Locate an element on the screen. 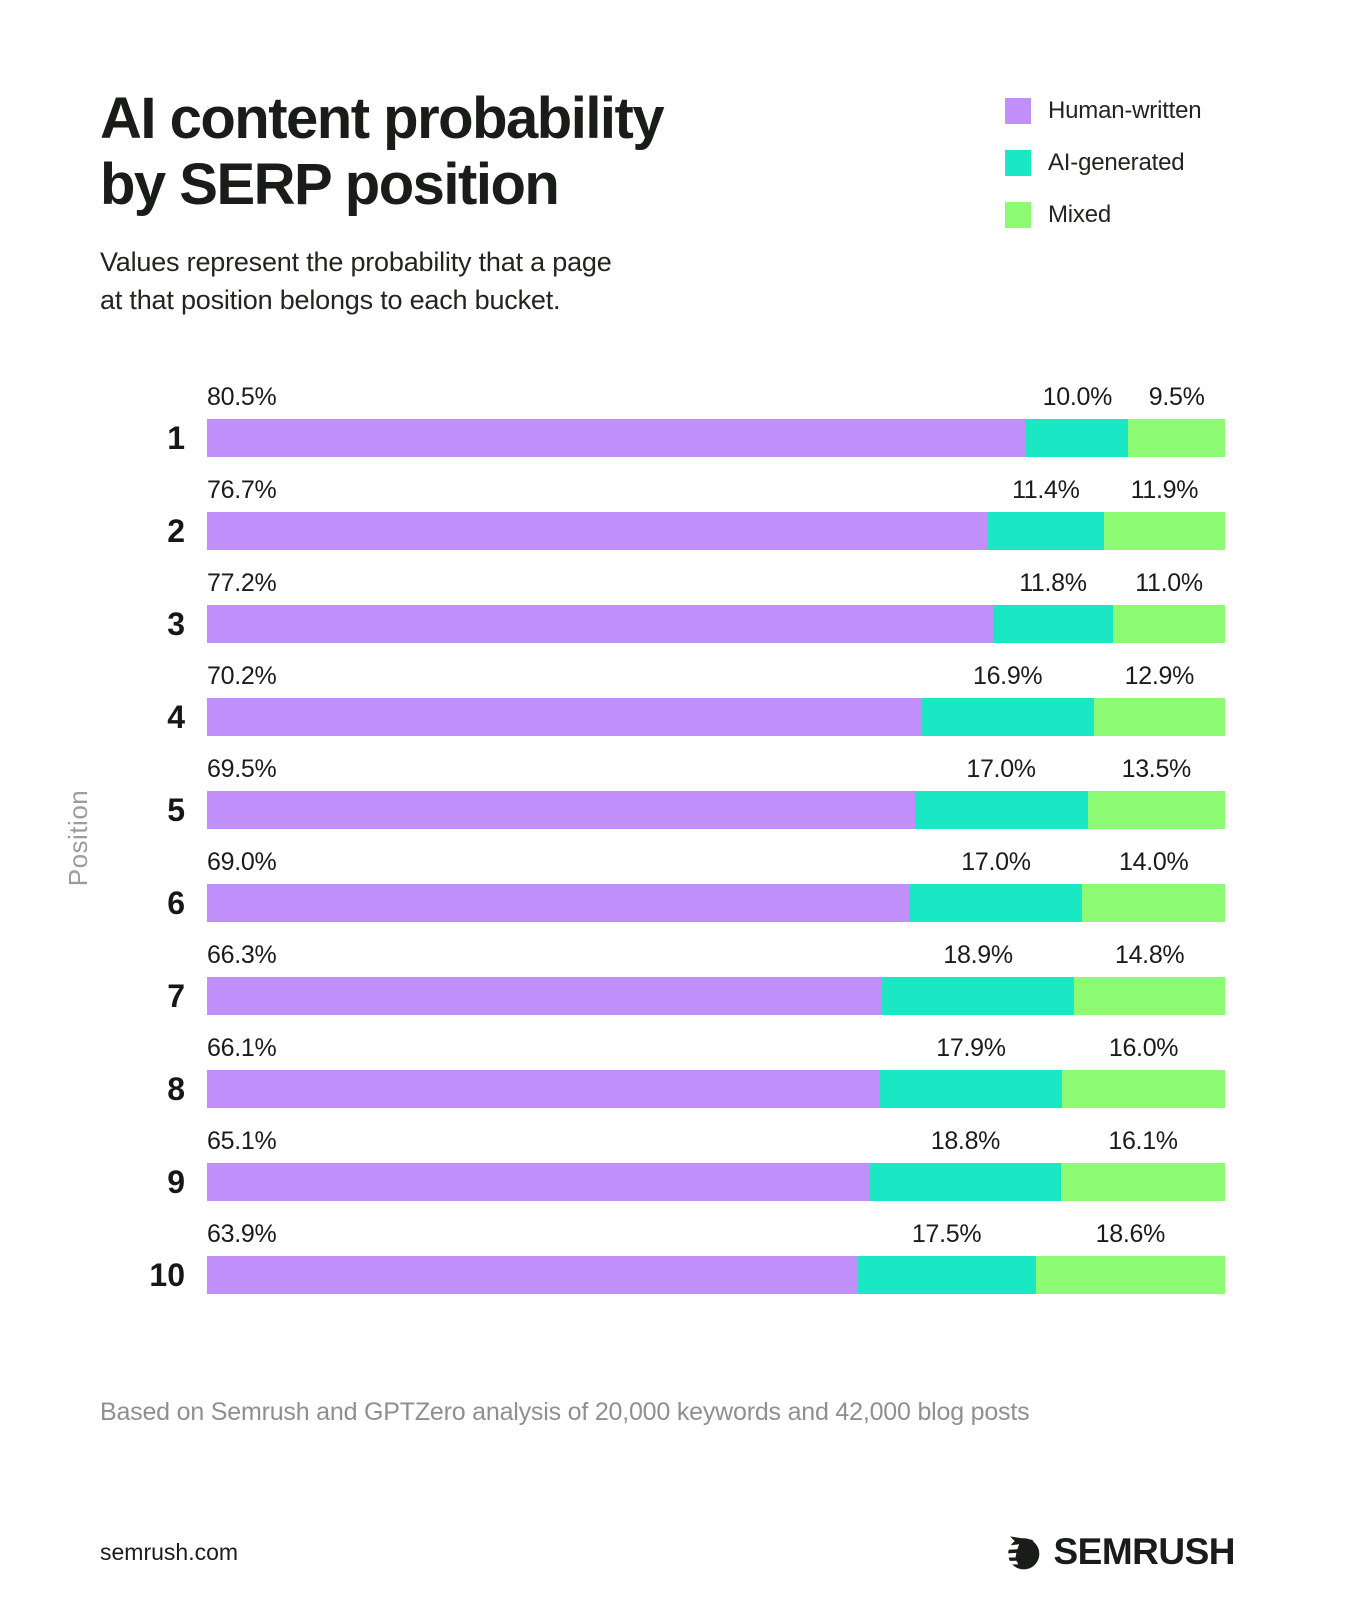  semrush-comet-icon is located at coordinates (1019, 1553).